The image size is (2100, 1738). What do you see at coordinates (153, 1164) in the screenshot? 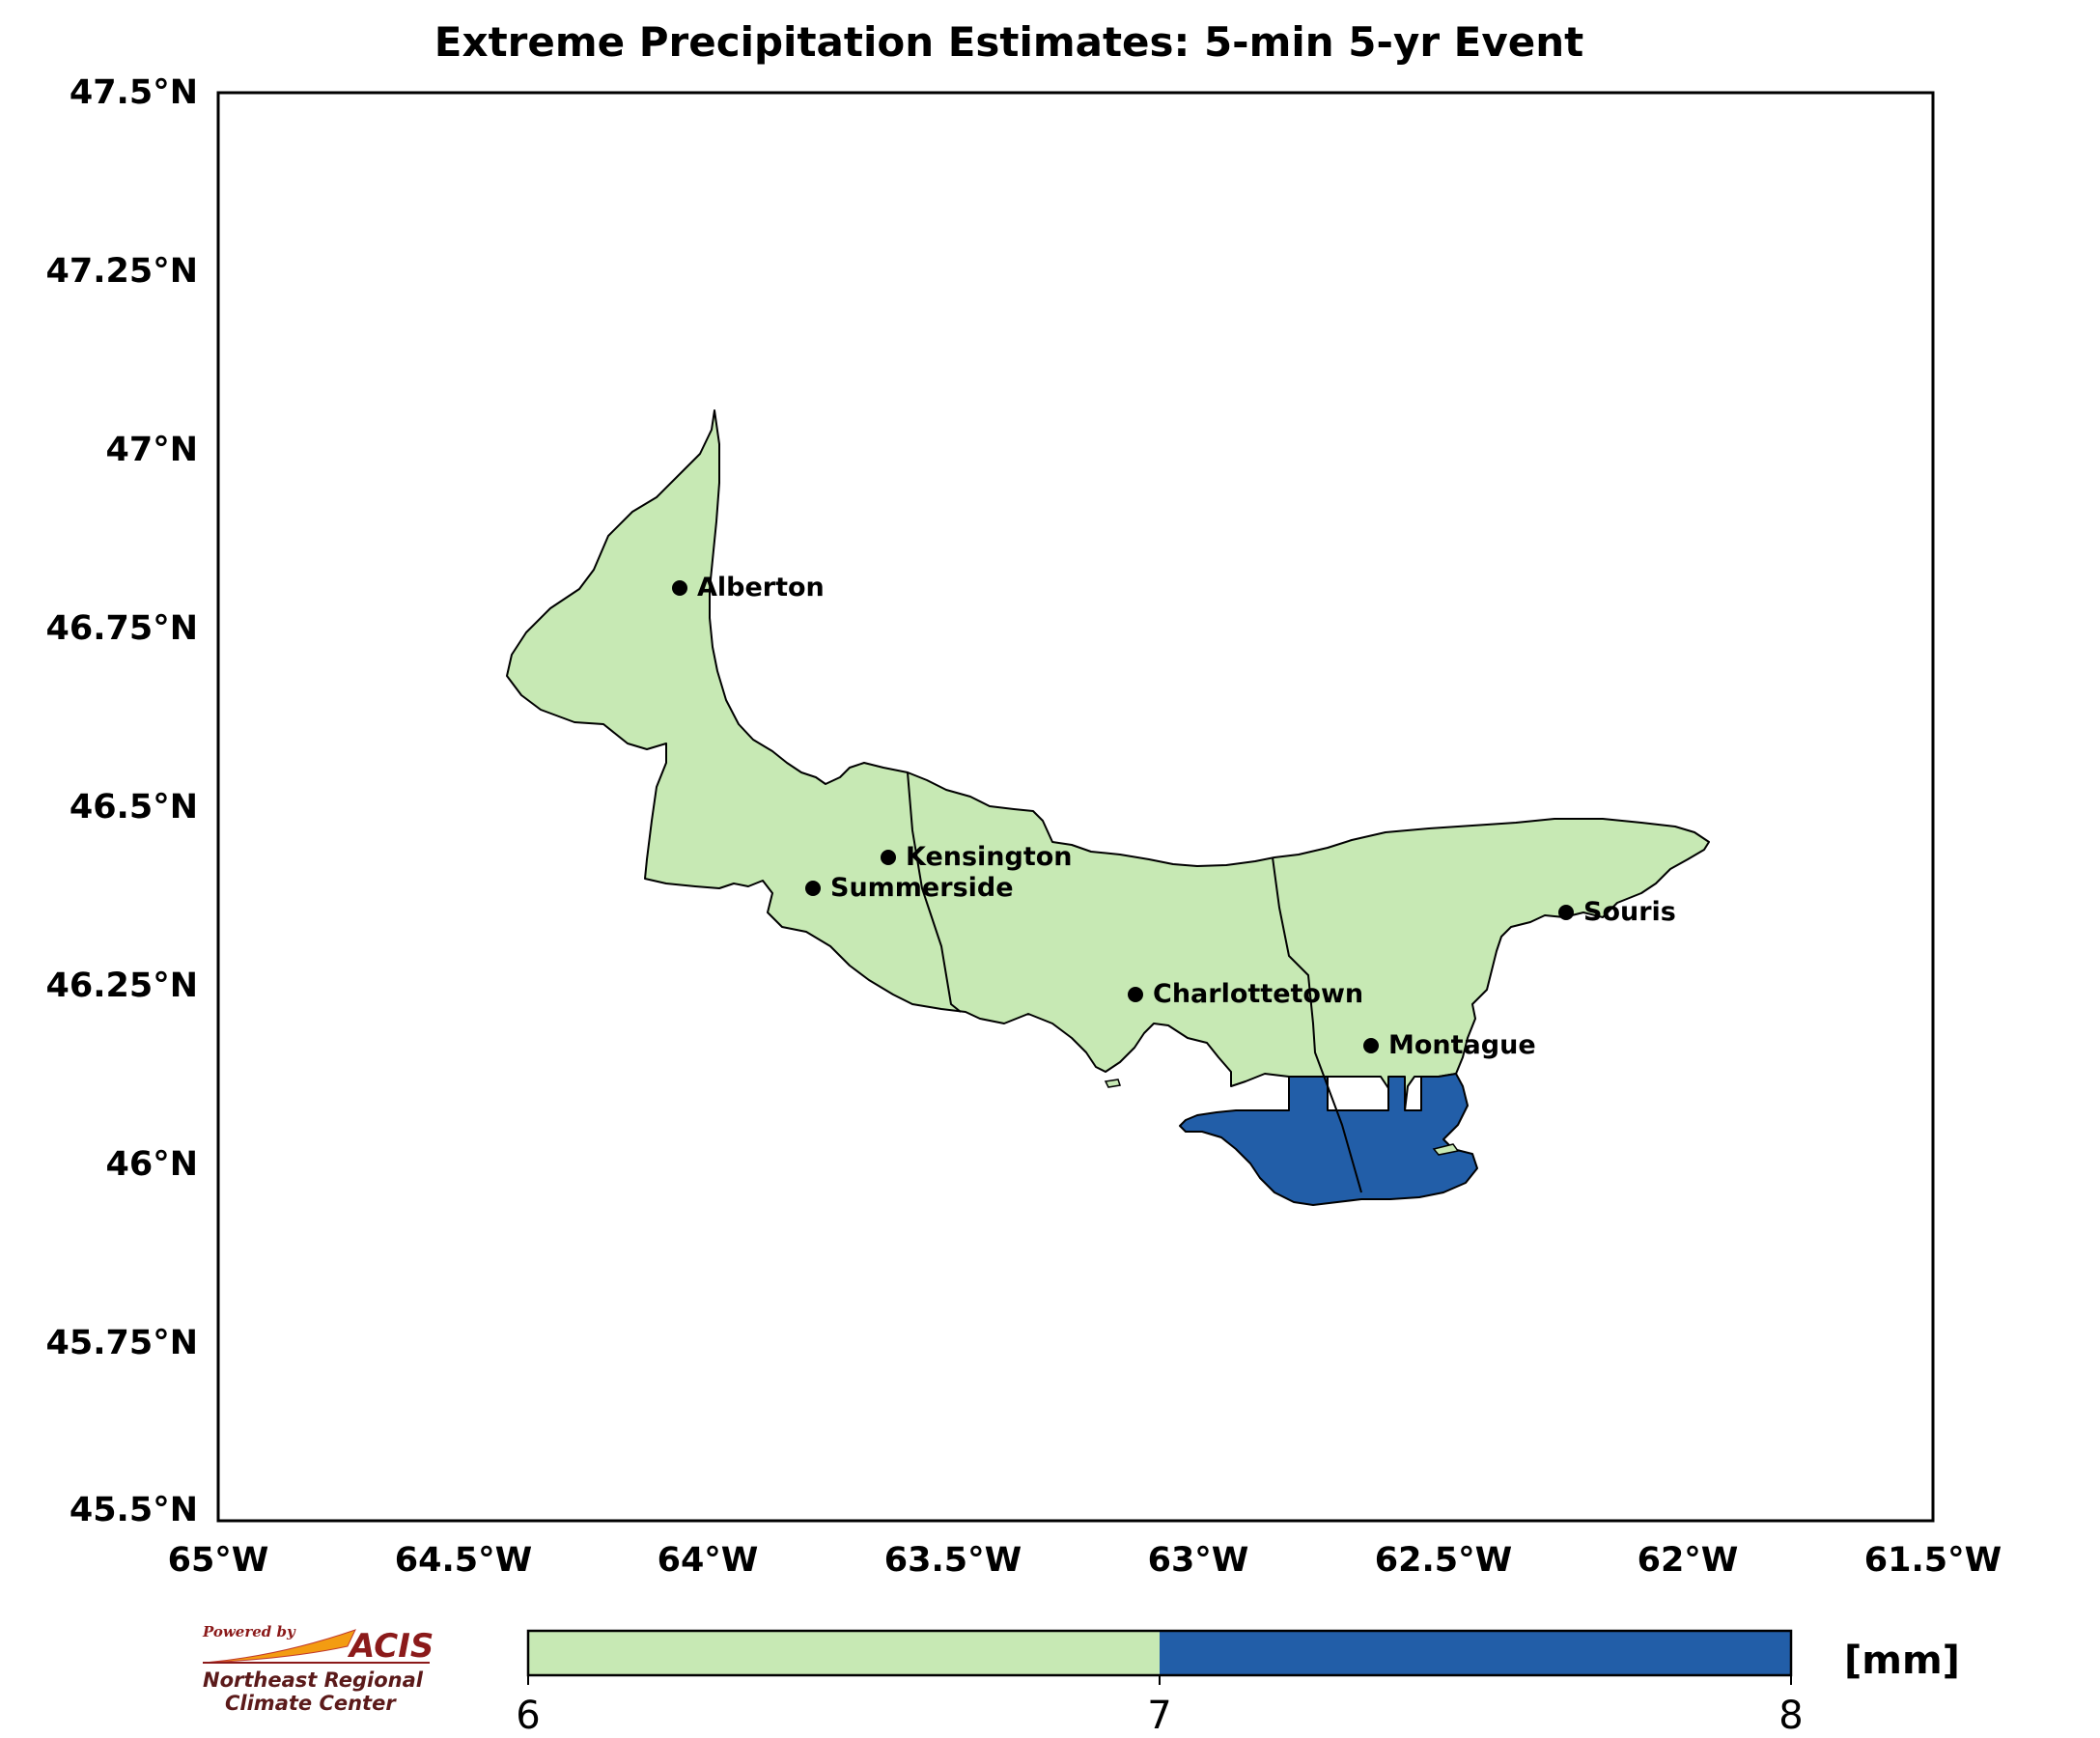
I see `y-tick-label: 46°N` at bounding box center [153, 1164].